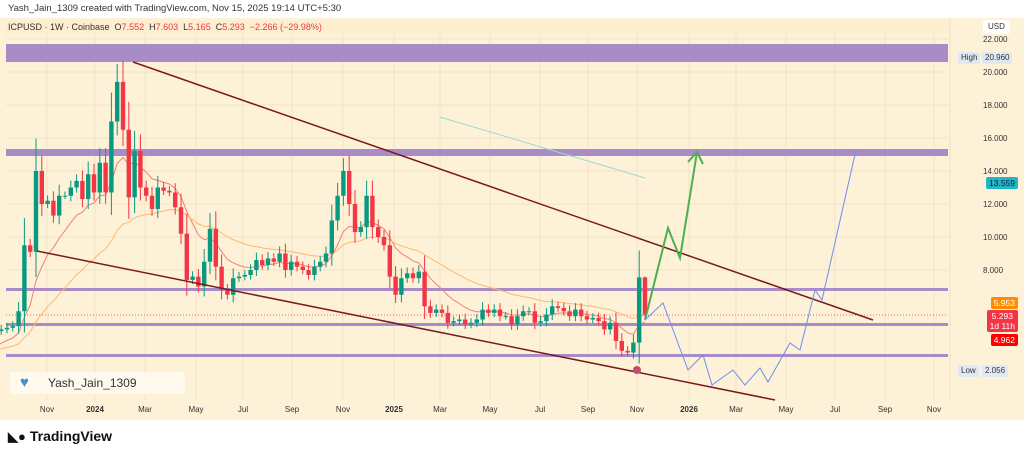 The height and width of the screenshot is (456, 1024). Describe the element at coordinates (60, 436) in the screenshot. I see `tradingview-logo: ◣● TradingView` at that location.